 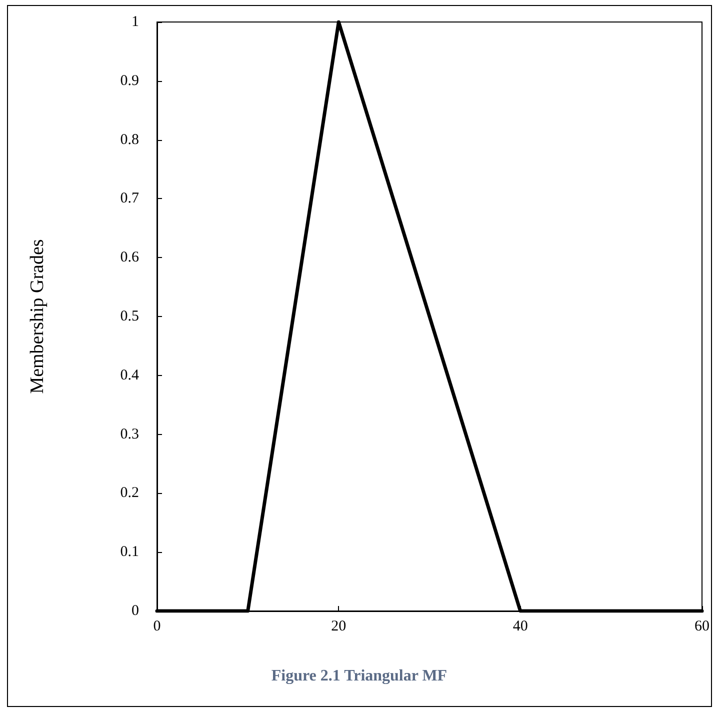 What do you see at coordinates (359, 676) in the screenshot?
I see `caption: Figure 2.1 Triangular MF` at bounding box center [359, 676].